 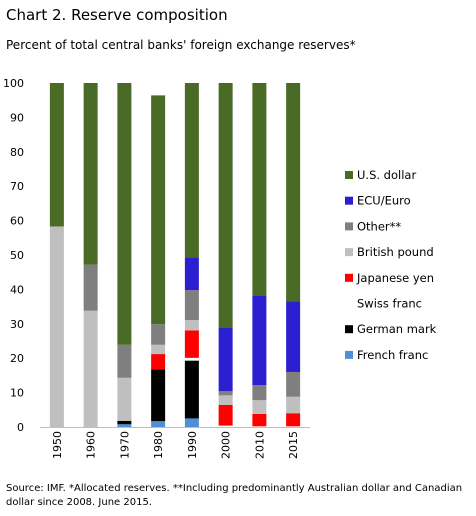 What do you see at coordinates (17, 117) in the screenshot?
I see `y-tick-label: 90` at bounding box center [17, 117].